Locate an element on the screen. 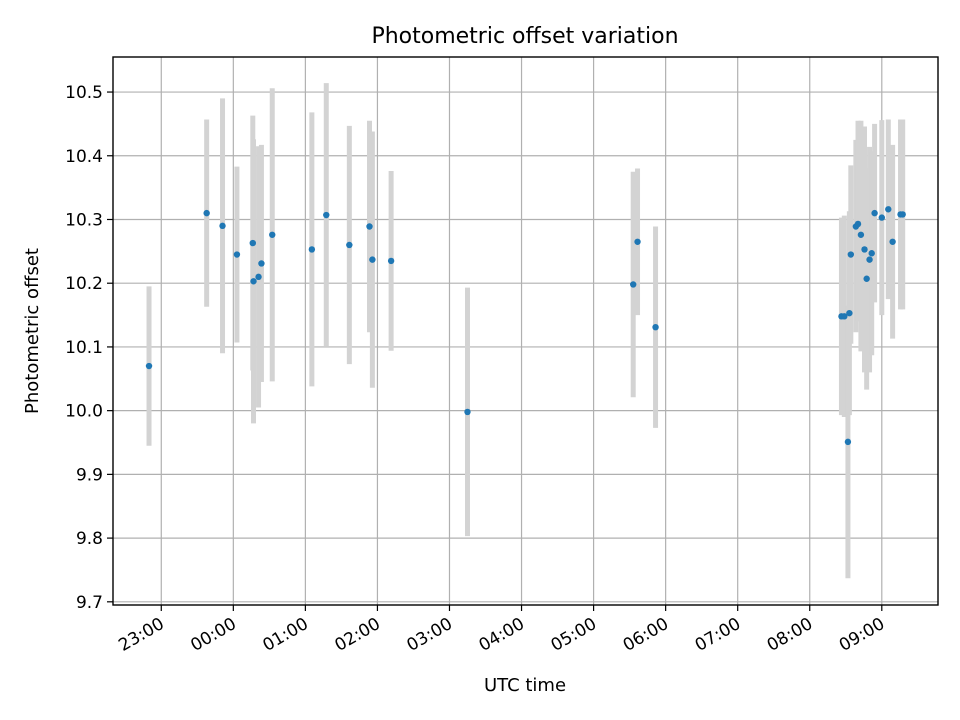  x-tick-label: 01:00 is located at coordinates (285, 635).